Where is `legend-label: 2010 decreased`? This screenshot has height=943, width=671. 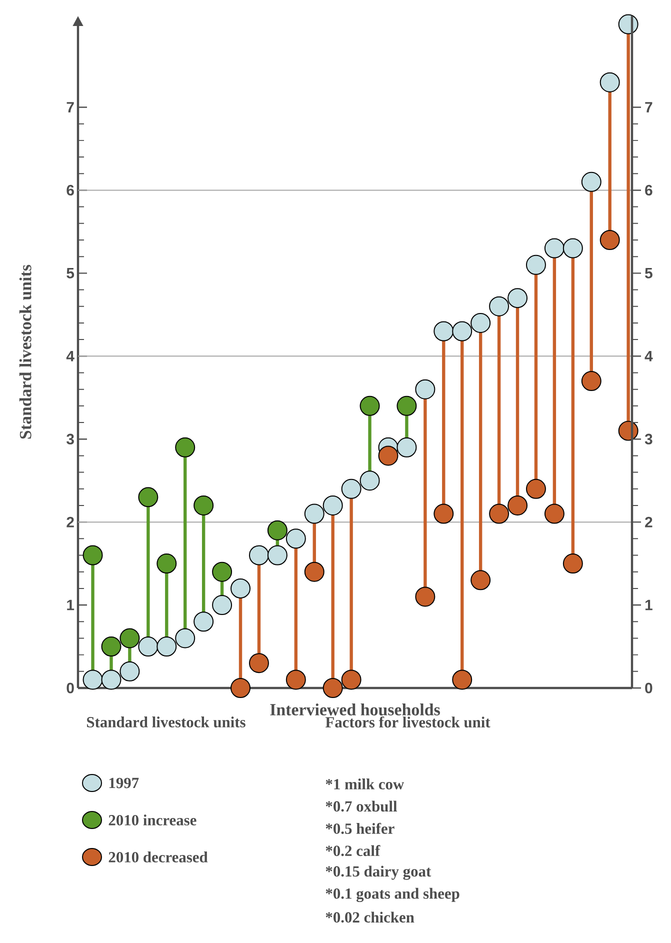 legend-label: 2010 decreased is located at coordinates (158, 857).